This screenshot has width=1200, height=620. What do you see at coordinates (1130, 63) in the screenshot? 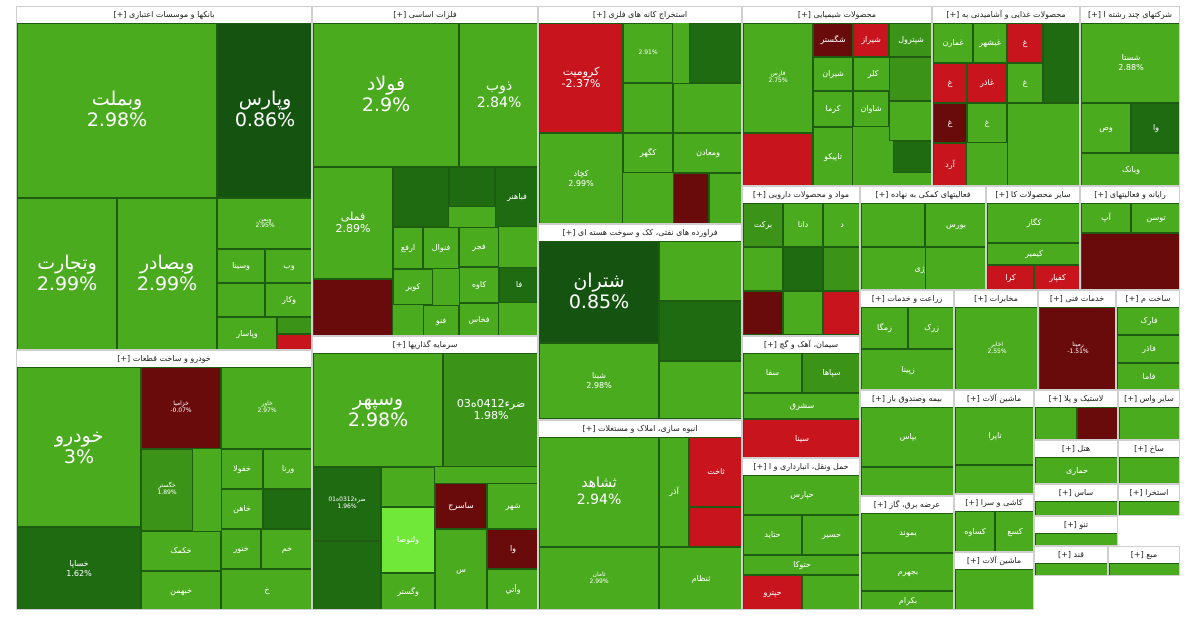
I see `stock-tile: شستا 2.88%` at bounding box center [1130, 63].